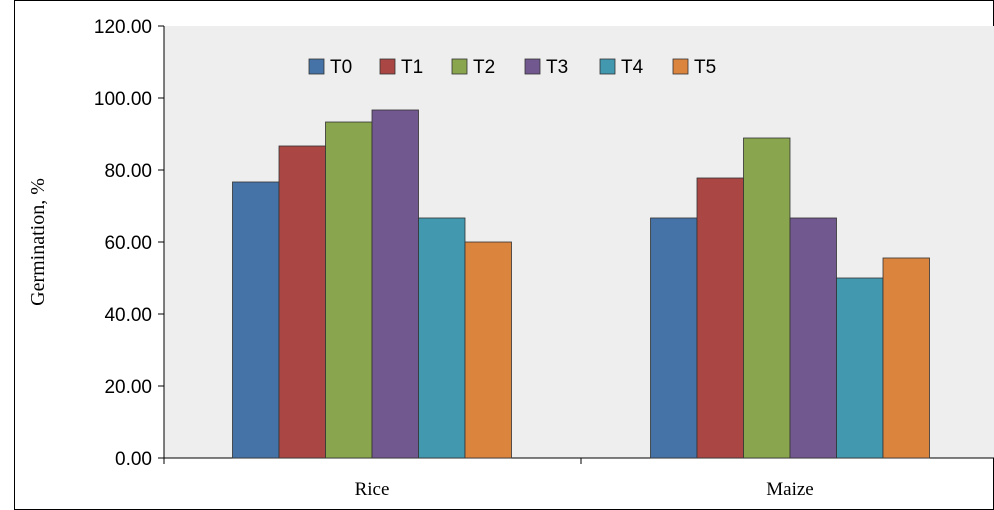  I want to click on y-tick-label: 0.00, so click(133, 459).